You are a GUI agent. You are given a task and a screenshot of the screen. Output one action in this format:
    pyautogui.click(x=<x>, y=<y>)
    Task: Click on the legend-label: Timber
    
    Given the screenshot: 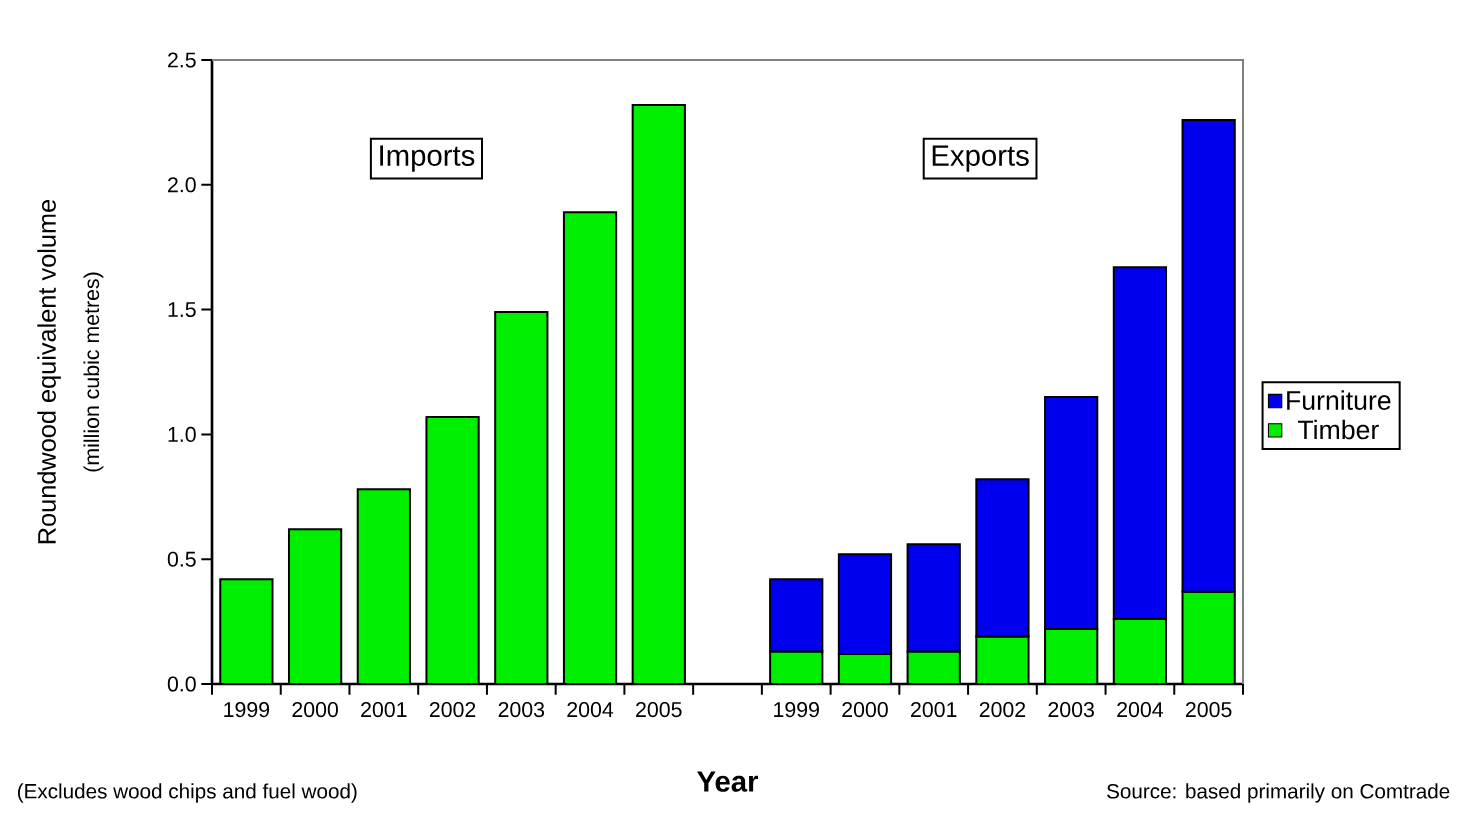 What is the action you would take?
    pyautogui.click(x=1338, y=429)
    